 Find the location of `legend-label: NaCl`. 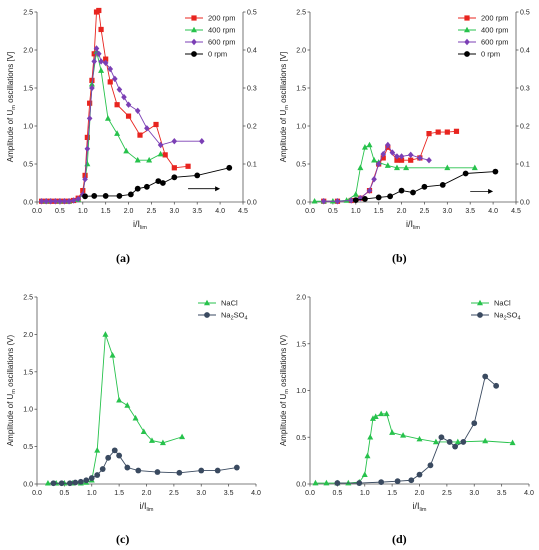

legend-label: NaCl is located at coordinates (502, 303).